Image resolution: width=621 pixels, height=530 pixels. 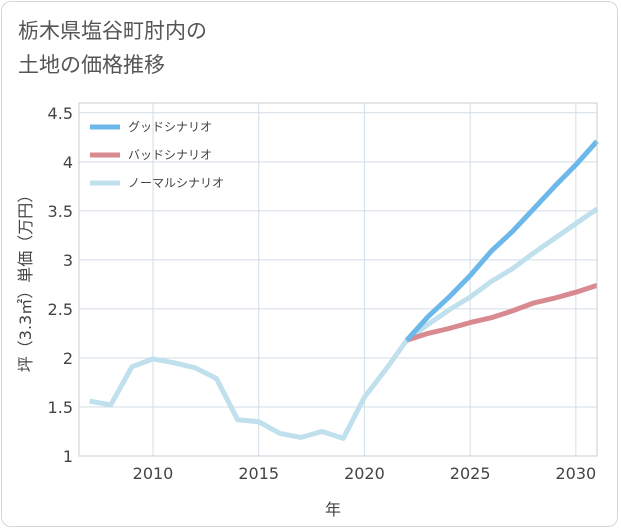 What do you see at coordinates (91, 65) in the screenshot?
I see `chart-title-line-2: 土地の価格推移` at bounding box center [91, 65].